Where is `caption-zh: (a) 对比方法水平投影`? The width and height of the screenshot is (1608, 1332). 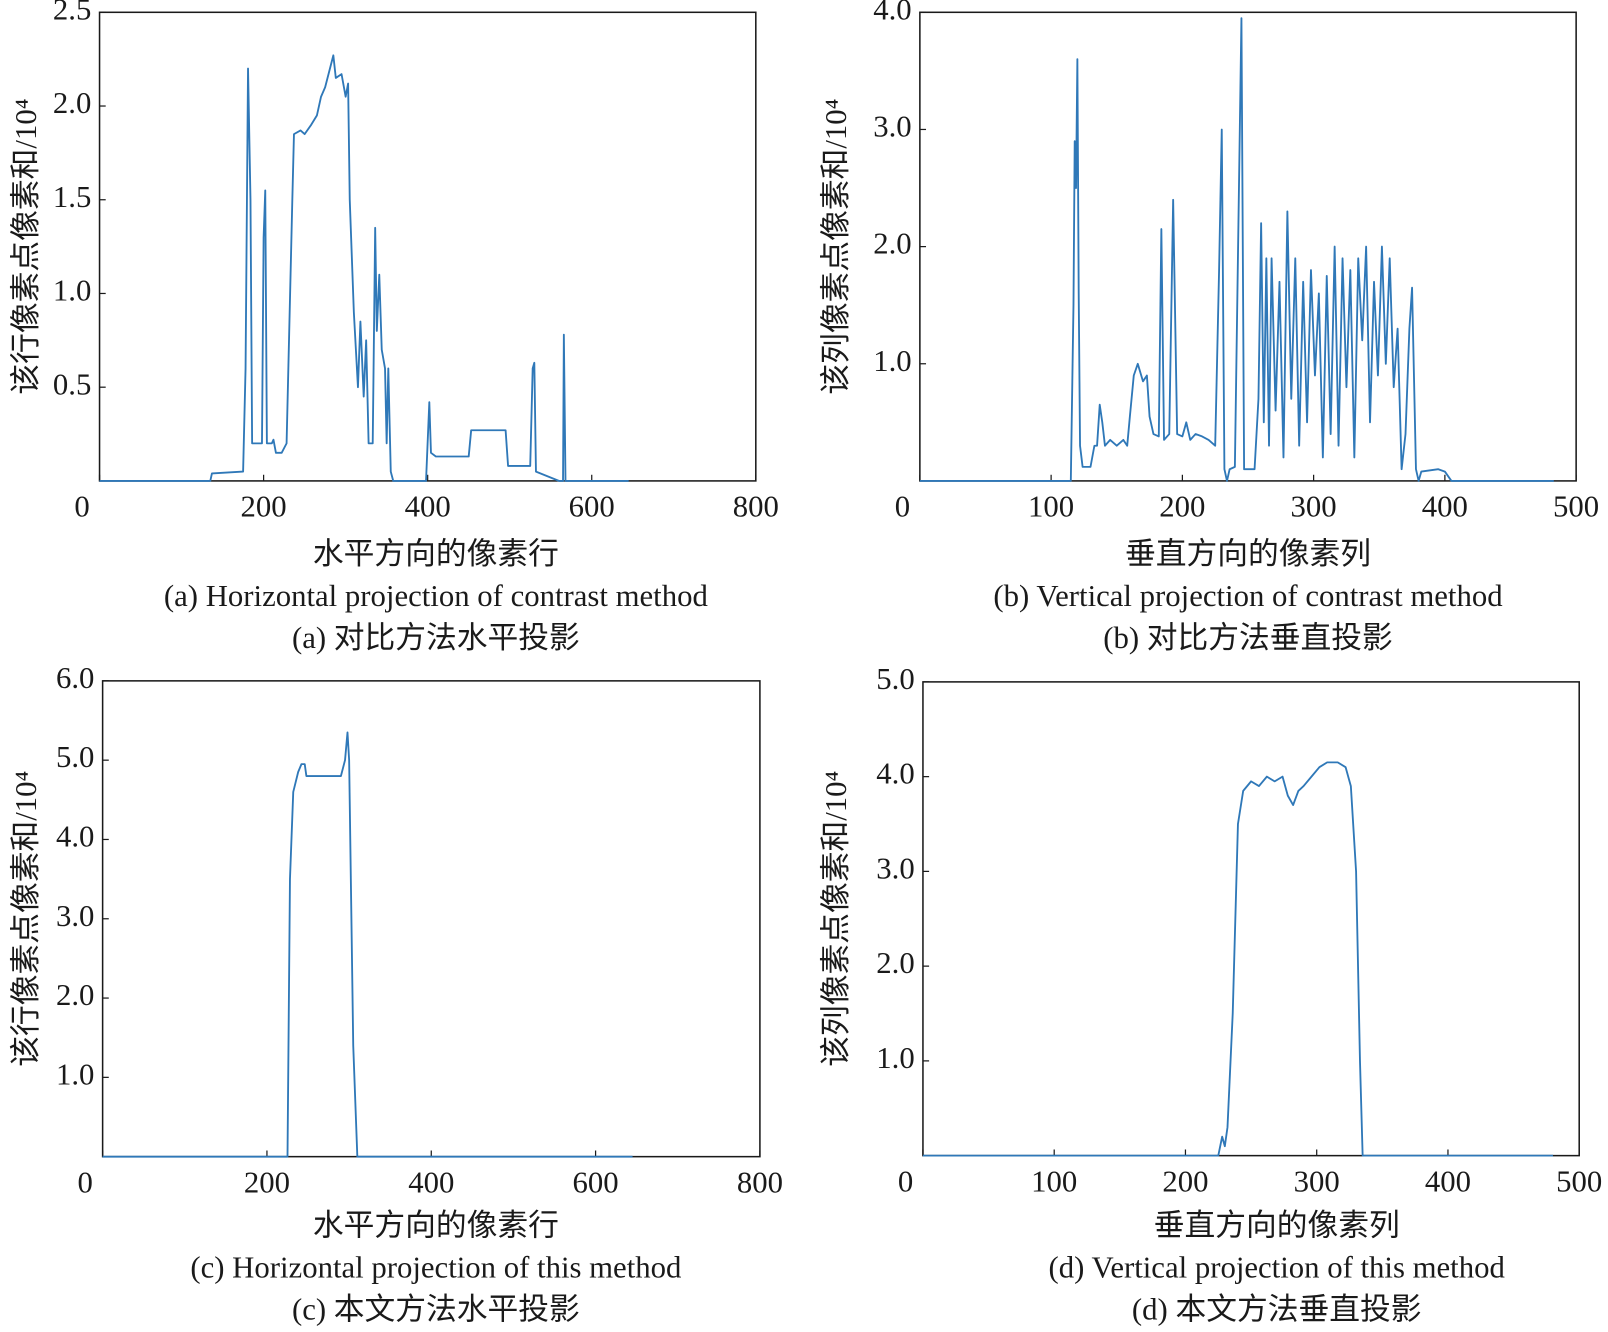 caption-zh: (a) 对比方法水平投影 is located at coordinates (436, 638).